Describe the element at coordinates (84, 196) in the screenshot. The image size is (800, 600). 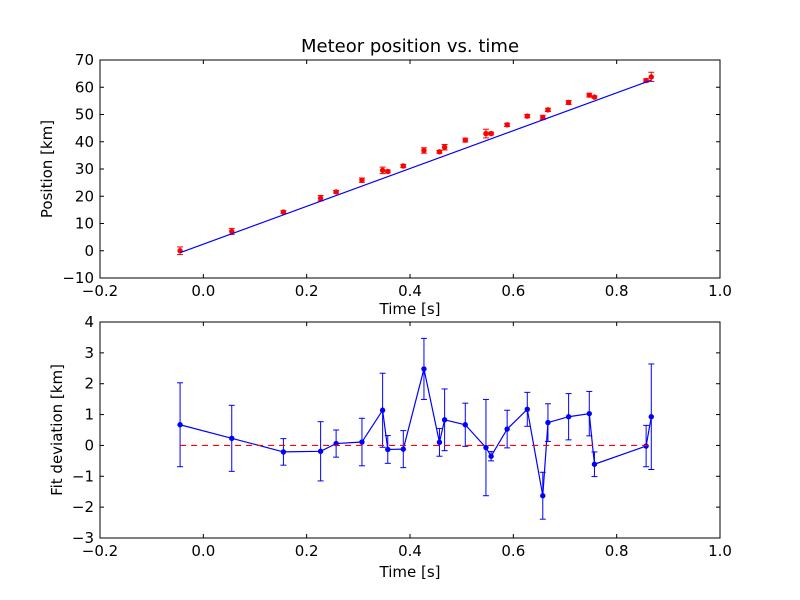
I see `position-y-tick-label: 20` at that location.